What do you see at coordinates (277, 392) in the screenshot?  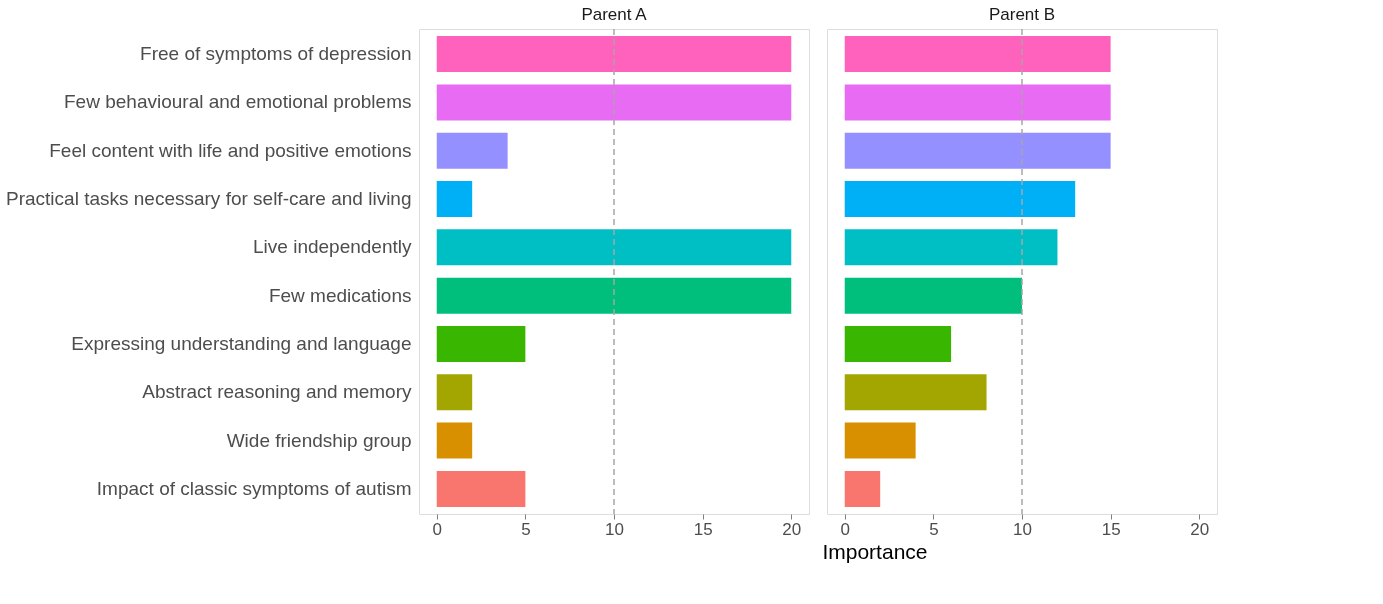 I see `y-tick-label: Abstract reasoning and memory` at bounding box center [277, 392].